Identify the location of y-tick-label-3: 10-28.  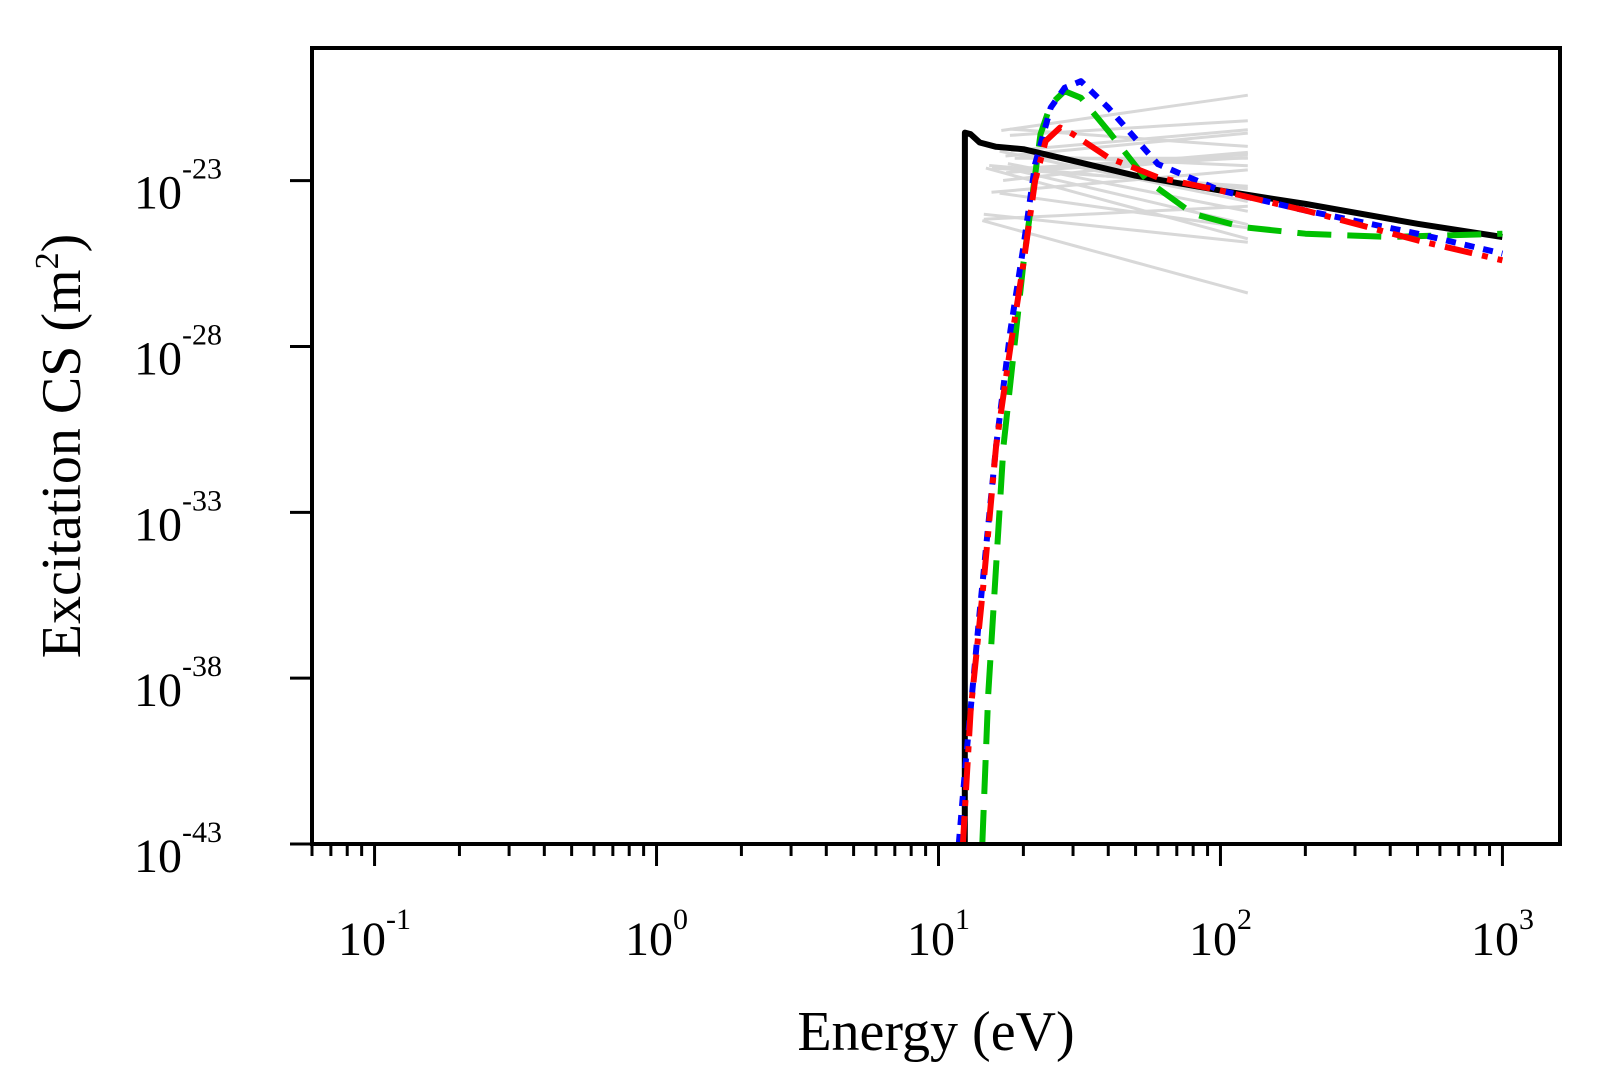
(178, 352).